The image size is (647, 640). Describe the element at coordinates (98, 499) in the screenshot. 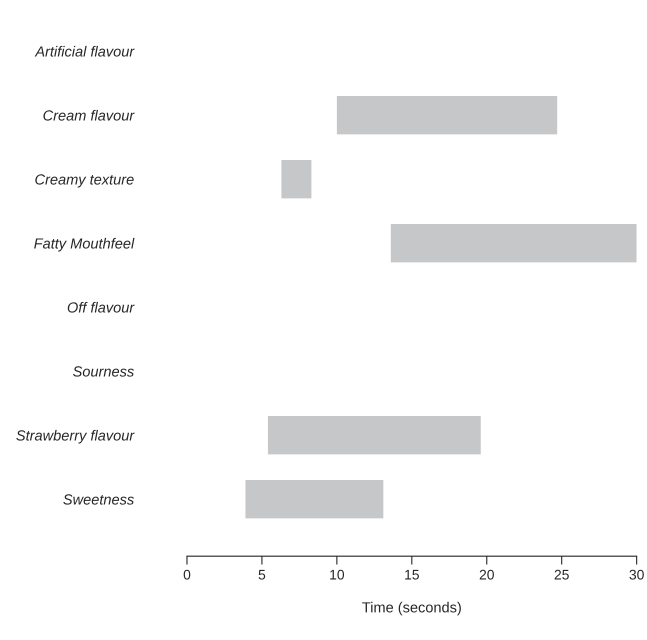

I see `y-tick-label: Sweetness` at that location.